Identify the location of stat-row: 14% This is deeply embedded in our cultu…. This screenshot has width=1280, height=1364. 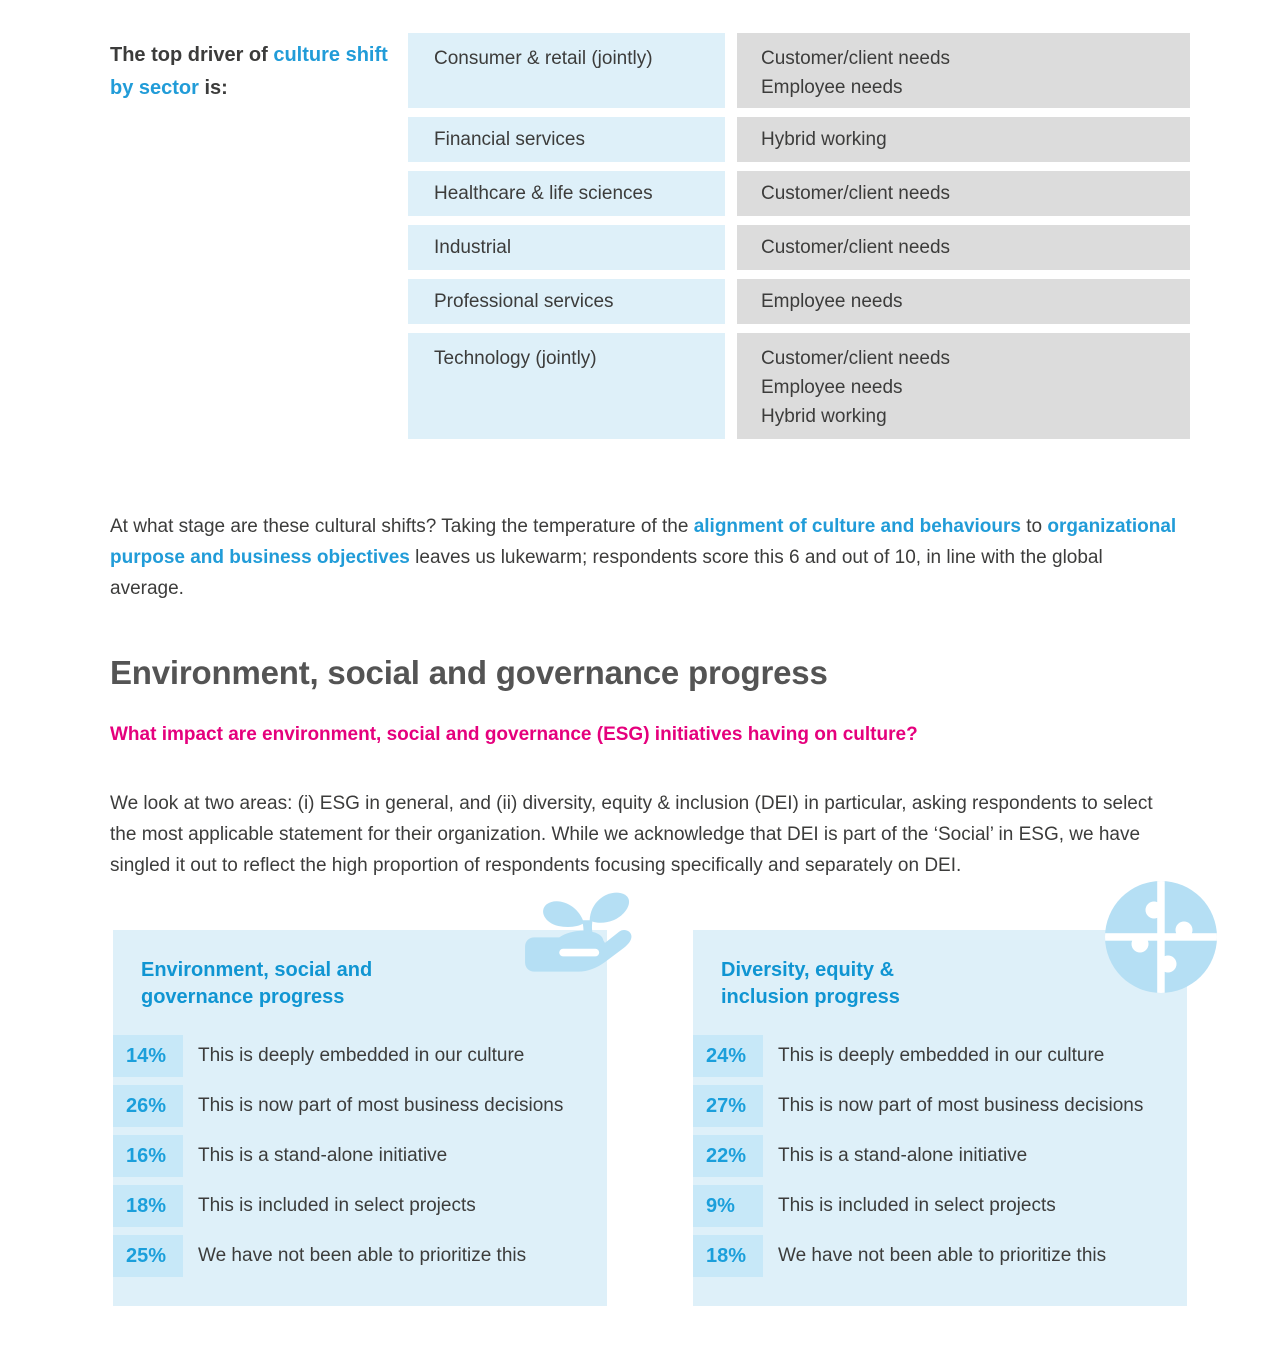
(360, 1056).